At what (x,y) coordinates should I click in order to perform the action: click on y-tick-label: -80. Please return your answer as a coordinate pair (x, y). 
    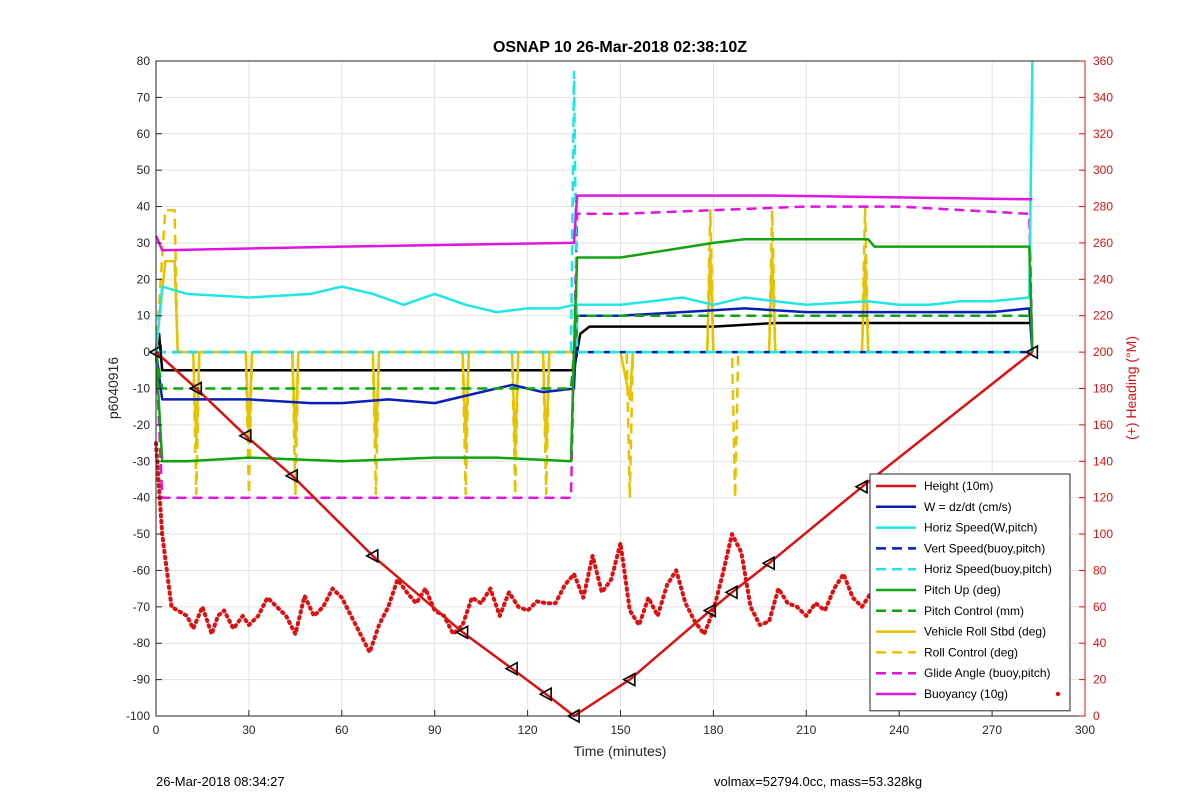
    Looking at the image, I should click on (142, 643).